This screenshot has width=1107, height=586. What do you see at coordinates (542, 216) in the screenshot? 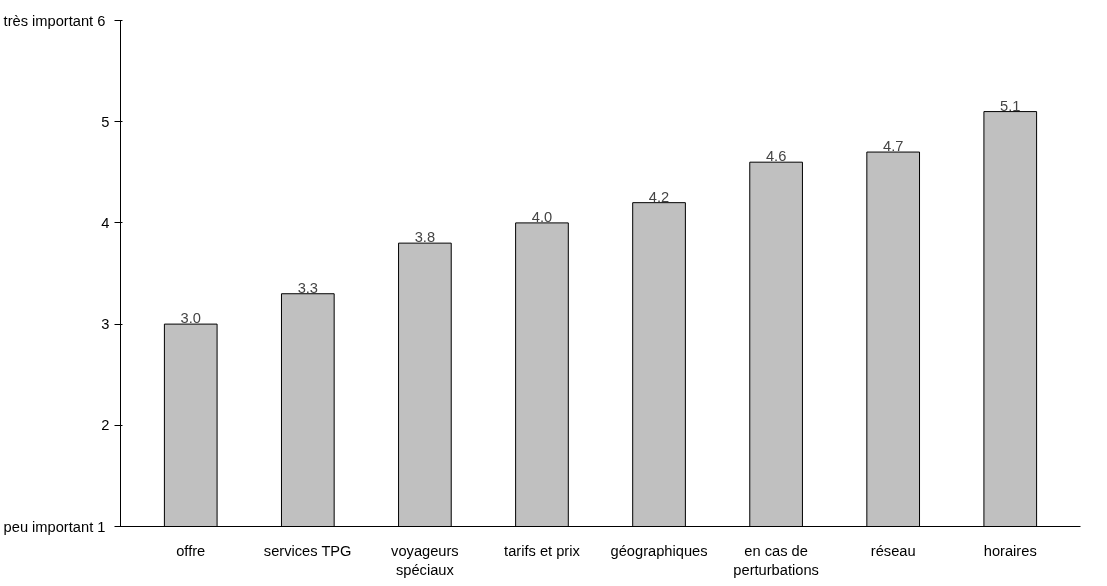
I see `data-label: 4.0` at bounding box center [542, 216].